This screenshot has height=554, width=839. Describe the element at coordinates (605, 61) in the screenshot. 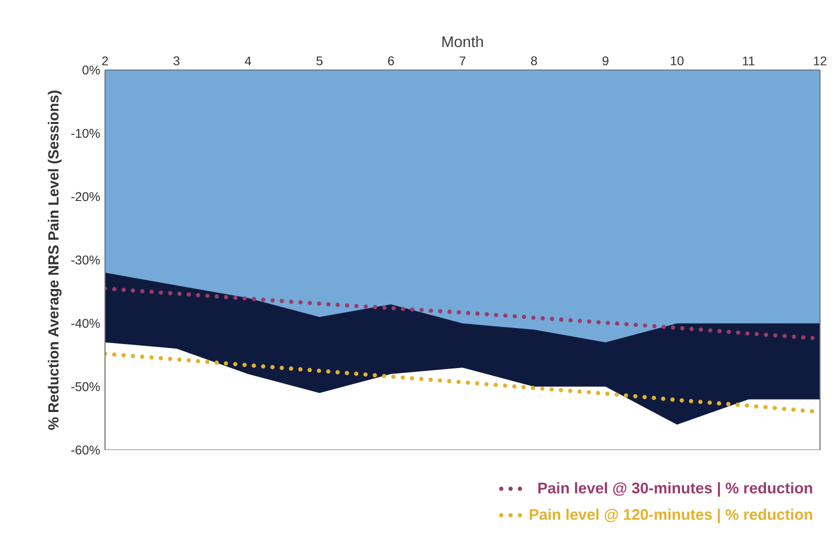

I see `x-tick-label: 9` at that location.